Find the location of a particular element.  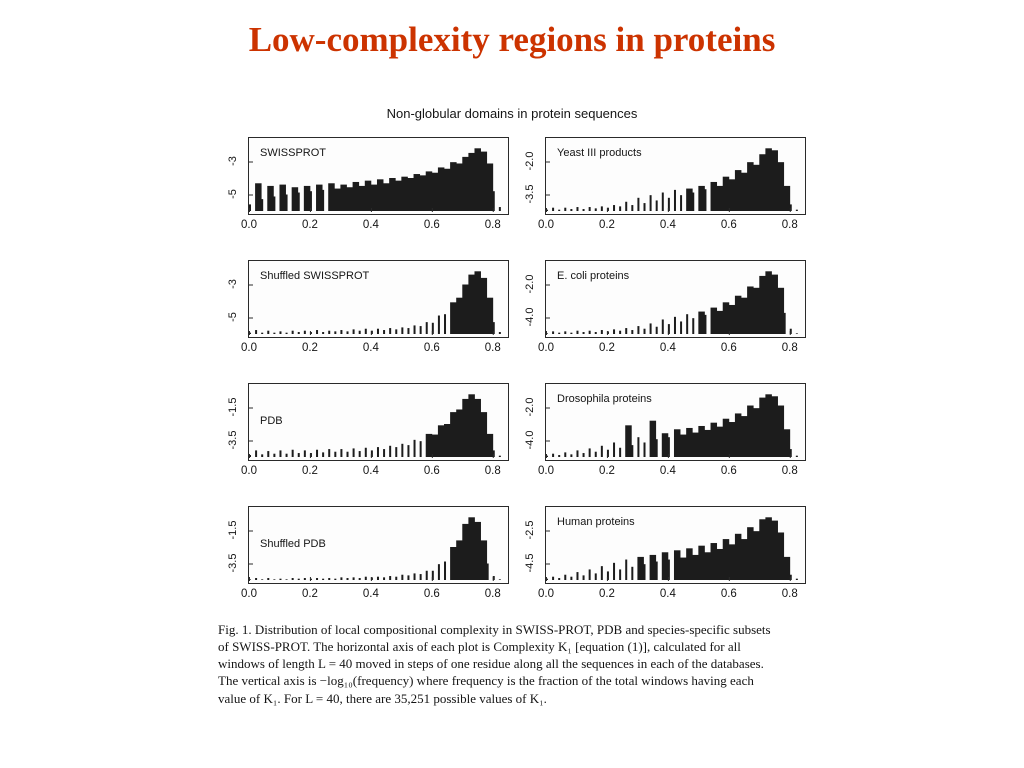

panel-label: Shuffled PDB is located at coordinates (293, 544).